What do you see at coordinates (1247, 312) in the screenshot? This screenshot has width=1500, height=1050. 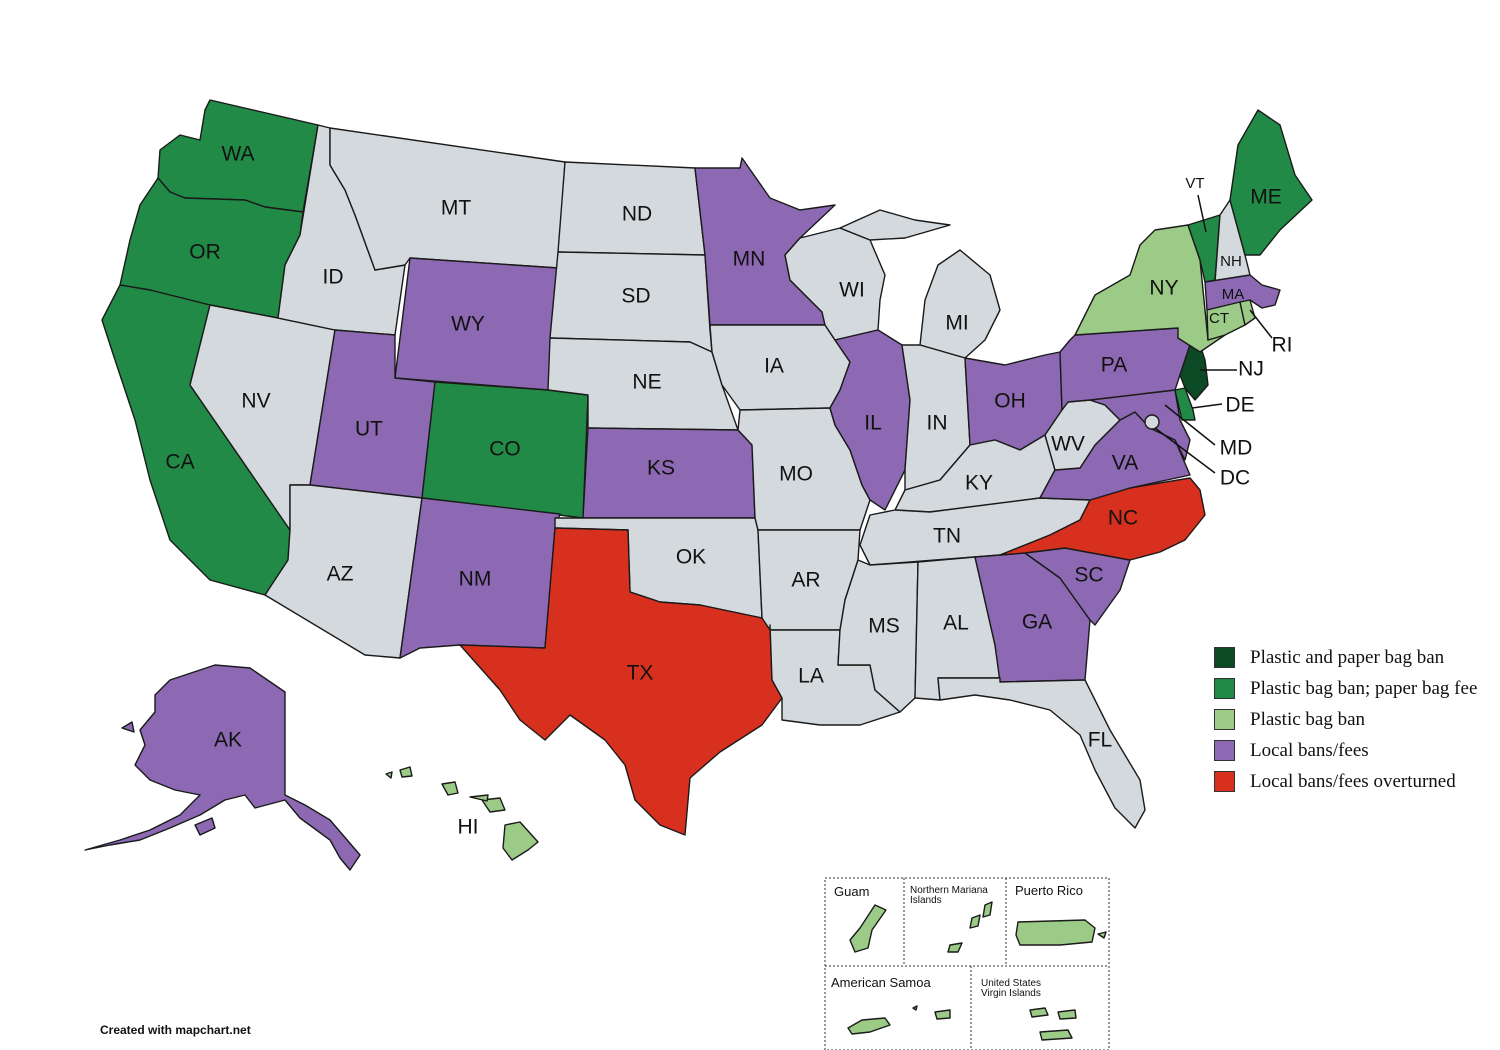 I see `state-ri` at bounding box center [1247, 312].